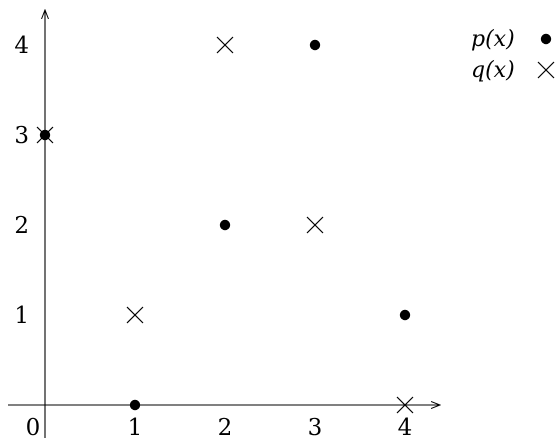 The width and height of the screenshot is (556, 438). I want to click on x-tick-label: 0, so click(33, 426).